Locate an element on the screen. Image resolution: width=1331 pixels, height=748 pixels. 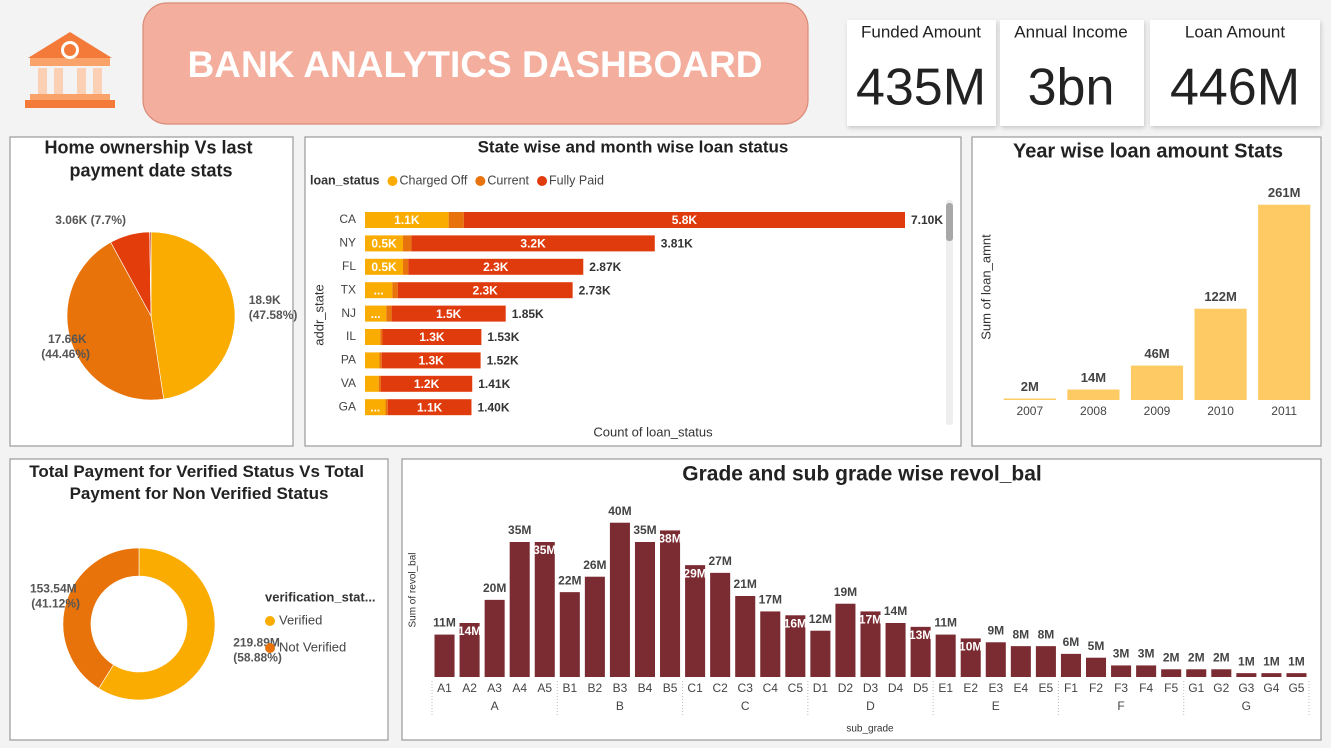
data-label: 219.89M (58.88%) is located at coordinates (258, 650).